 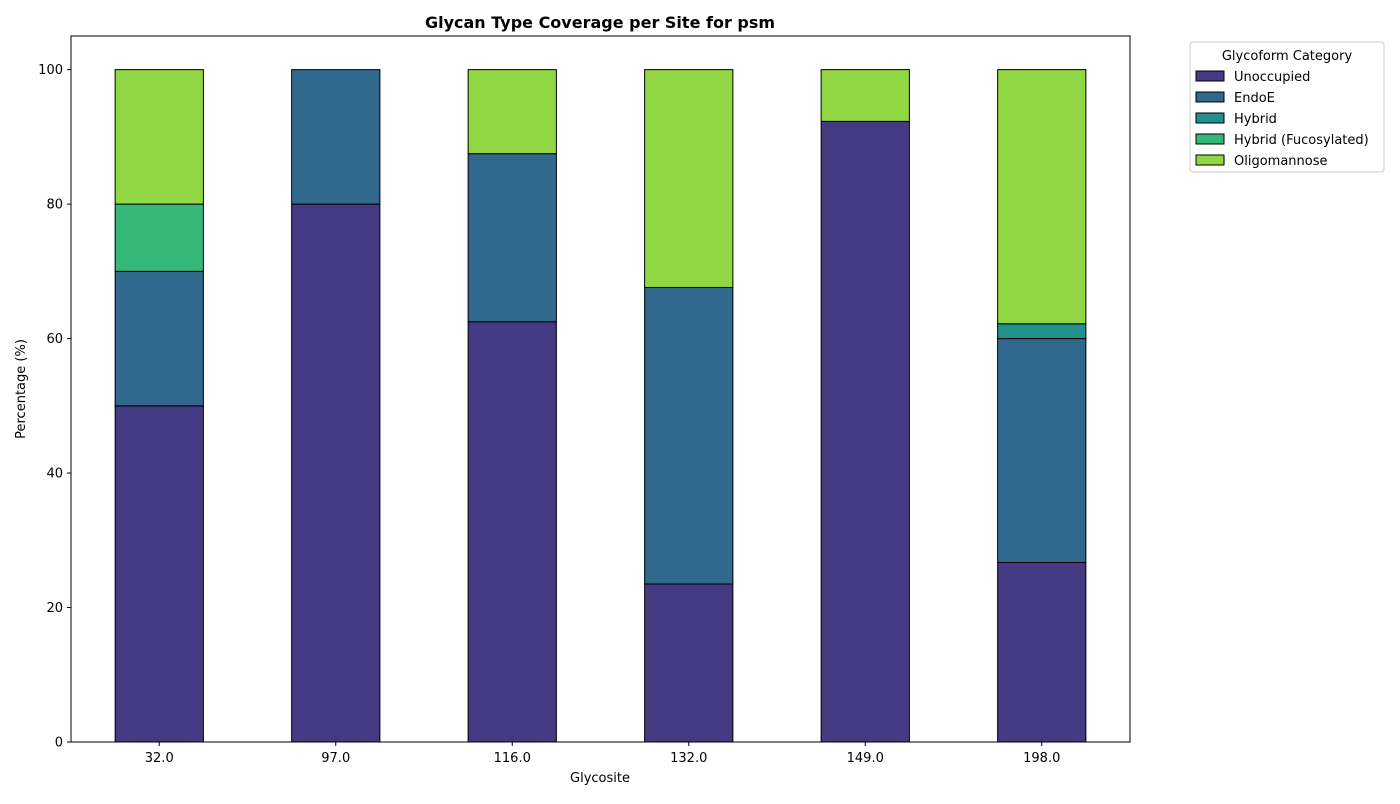 I want to click on y-tick-label: 80, so click(x=54, y=205).